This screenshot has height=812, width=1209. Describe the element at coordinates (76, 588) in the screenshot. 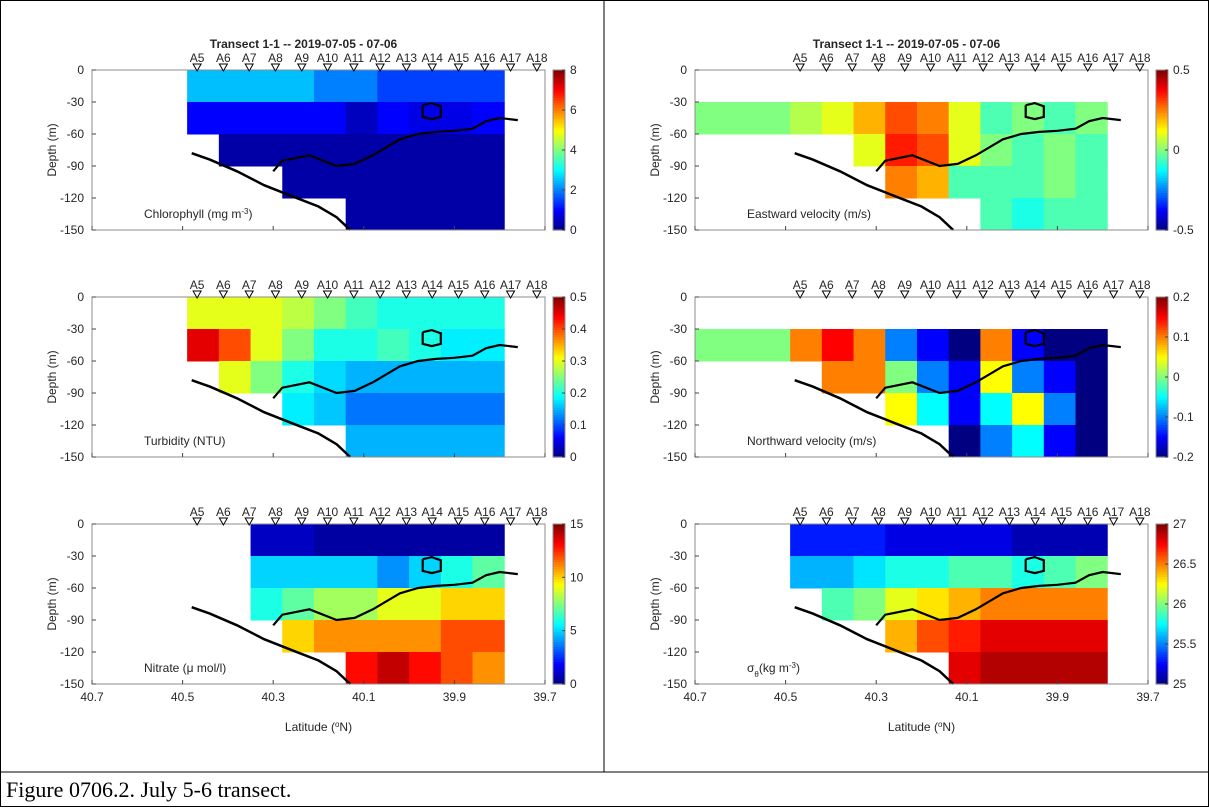

I see `y-tick-label: -60` at that location.